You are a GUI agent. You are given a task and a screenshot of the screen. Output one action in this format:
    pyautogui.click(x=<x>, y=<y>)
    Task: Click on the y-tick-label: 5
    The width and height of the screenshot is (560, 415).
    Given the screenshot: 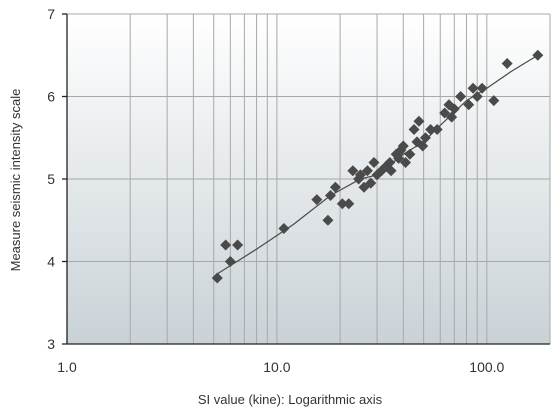 What is the action you would take?
    pyautogui.click(x=51, y=179)
    